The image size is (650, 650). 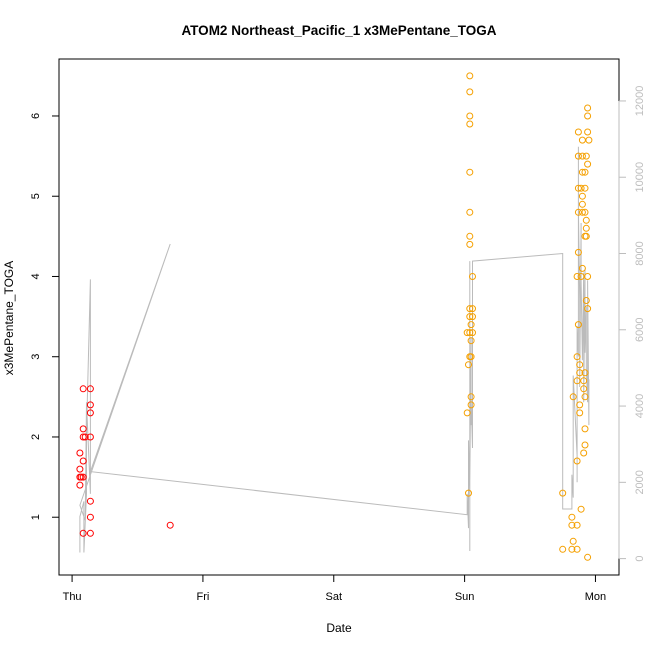 I want to click on y-tick-label: 4, so click(x=36, y=276).